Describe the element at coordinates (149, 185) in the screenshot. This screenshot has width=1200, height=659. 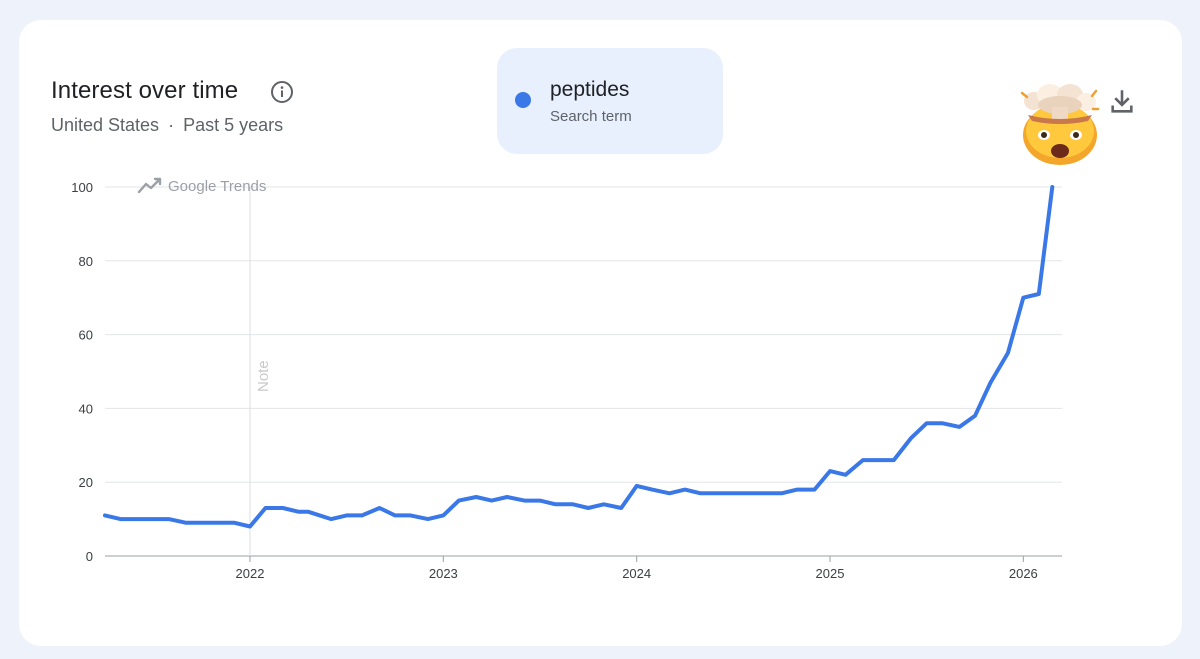
I see `trends-icon` at that location.